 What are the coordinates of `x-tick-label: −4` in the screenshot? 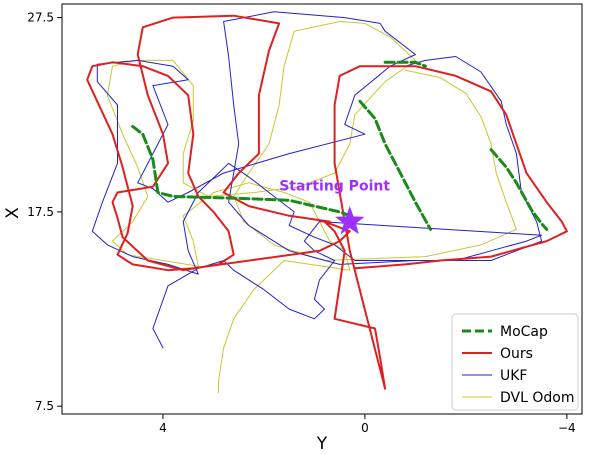 It's located at (567, 428).